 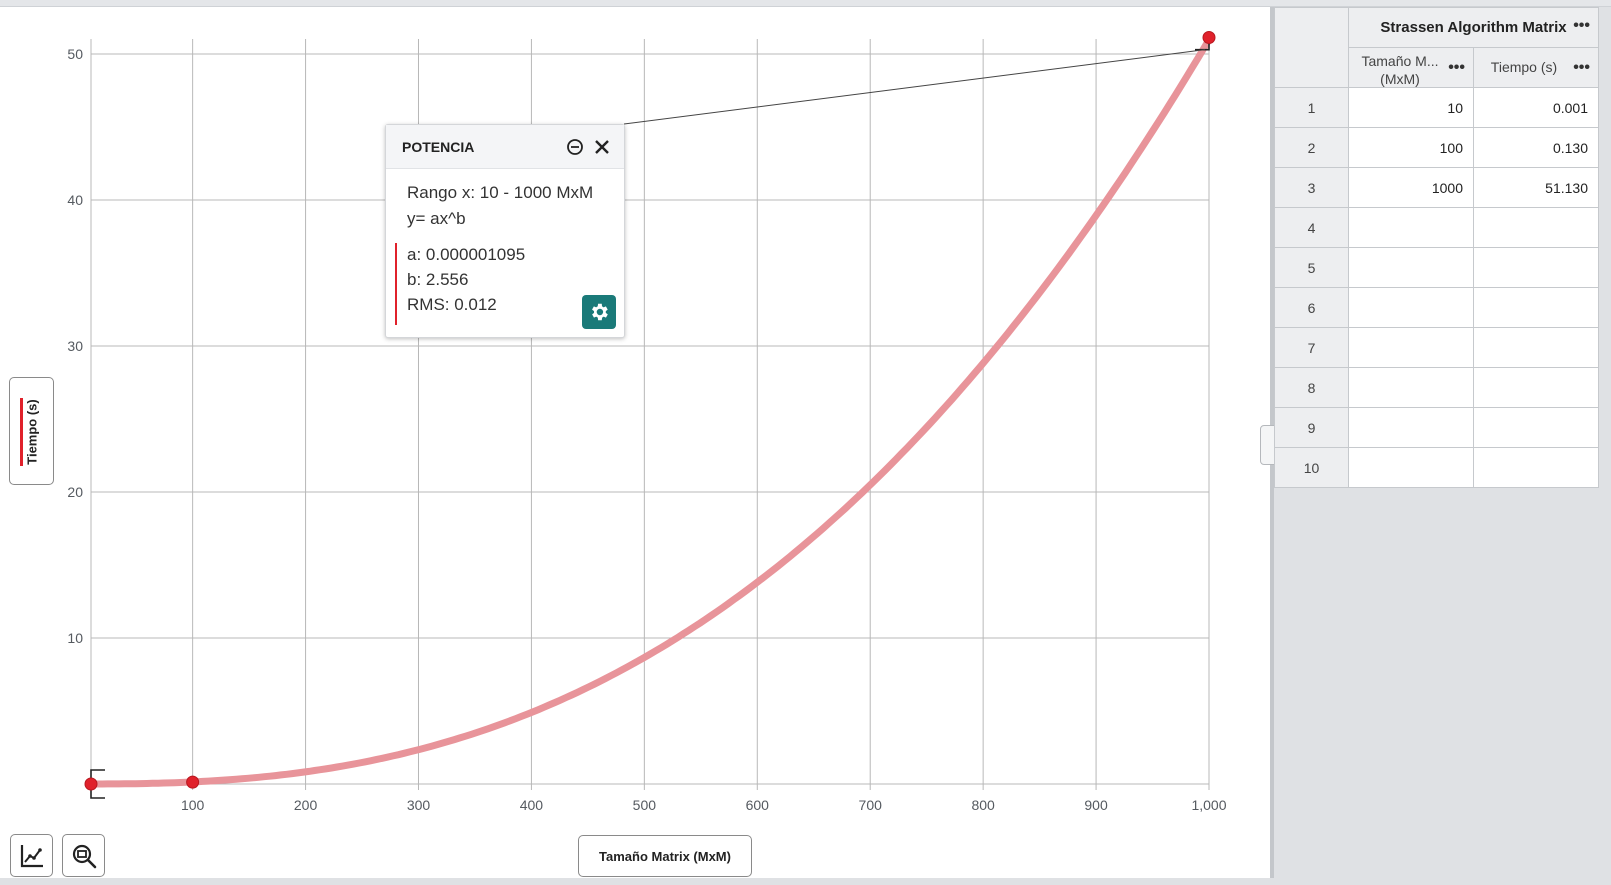 I want to click on column-header-x: Tamaño M... (MxM) •••, so click(x=1411, y=67).